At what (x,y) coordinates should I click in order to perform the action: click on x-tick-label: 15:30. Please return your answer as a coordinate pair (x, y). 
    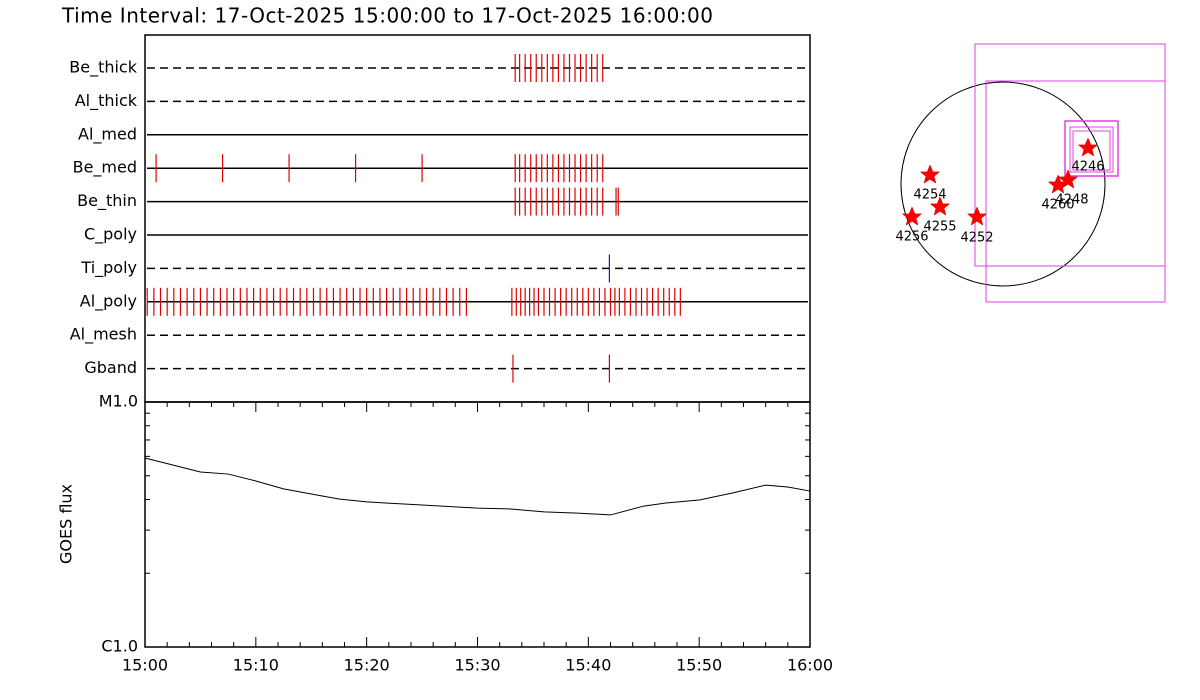
    Looking at the image, I should click on (477, 665).